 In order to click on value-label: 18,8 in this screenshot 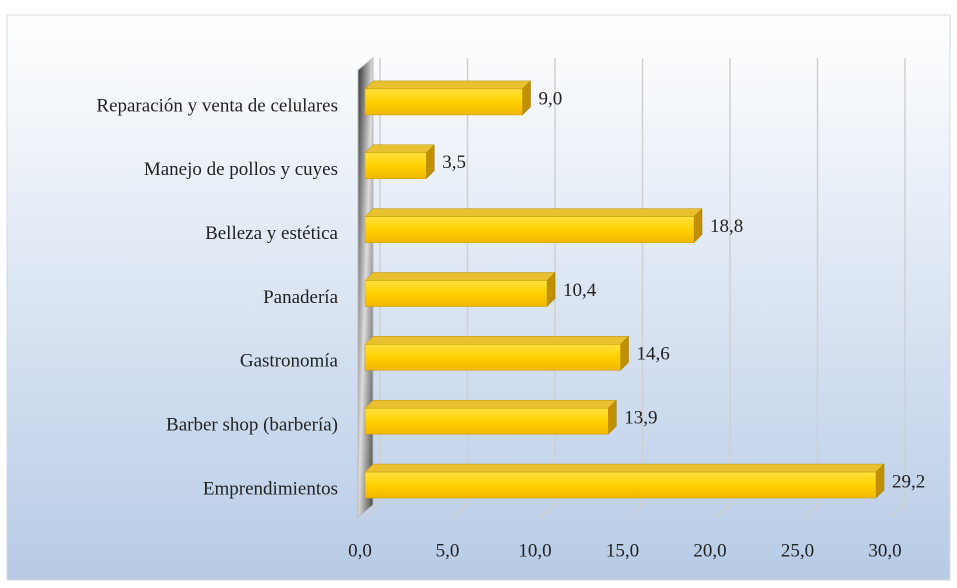, I will do `click(726, 226)`.